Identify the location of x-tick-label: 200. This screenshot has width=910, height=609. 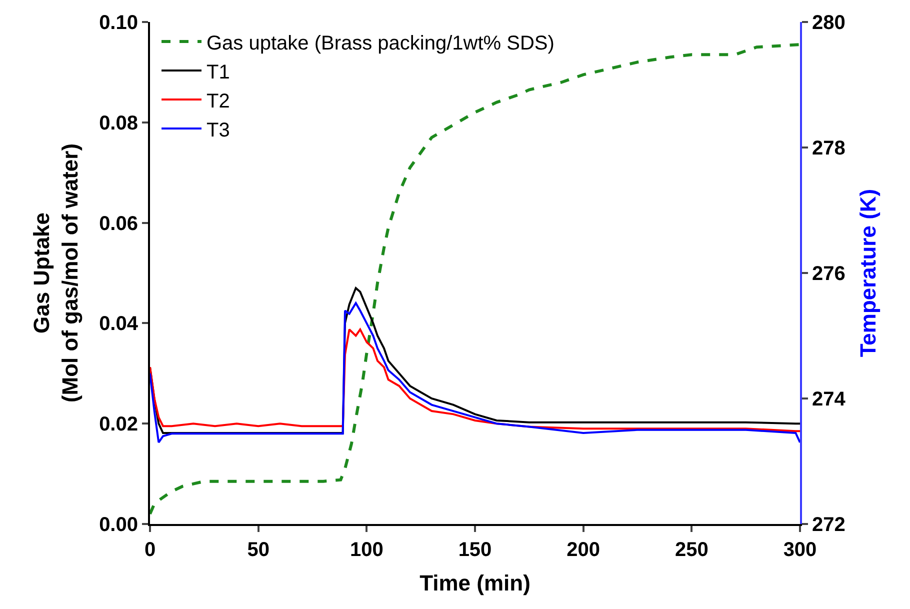
(583, 550).